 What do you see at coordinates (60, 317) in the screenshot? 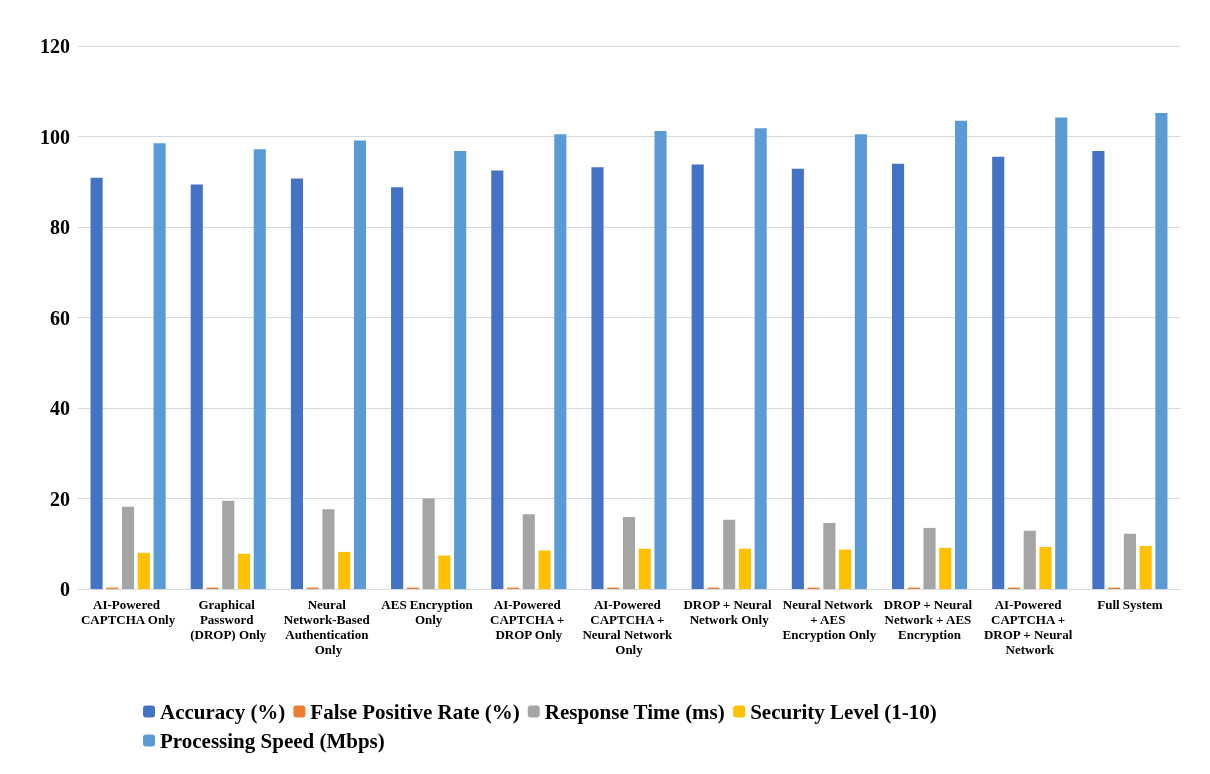
I see `y-tick-label: 60` at bounding box center [60, 317].